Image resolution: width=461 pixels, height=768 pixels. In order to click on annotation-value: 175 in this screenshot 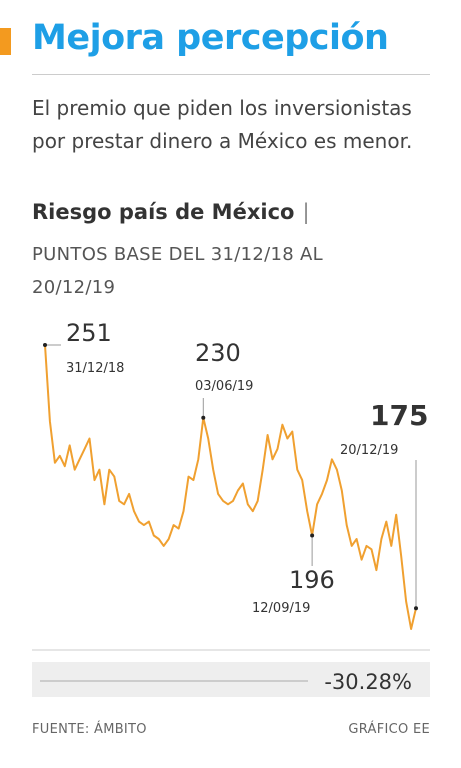, I will do `click(399, 415)`.